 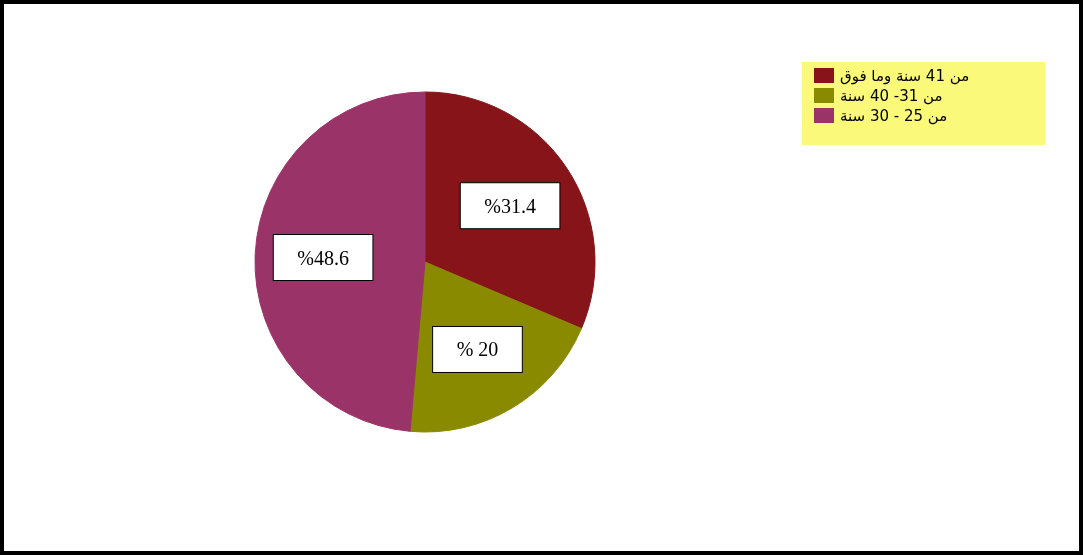 What do you see at coordinates (905, 76) in the screenshot?
I see `legend-label: من 41 سنة وما فوق` at bounding box center [905, 76].